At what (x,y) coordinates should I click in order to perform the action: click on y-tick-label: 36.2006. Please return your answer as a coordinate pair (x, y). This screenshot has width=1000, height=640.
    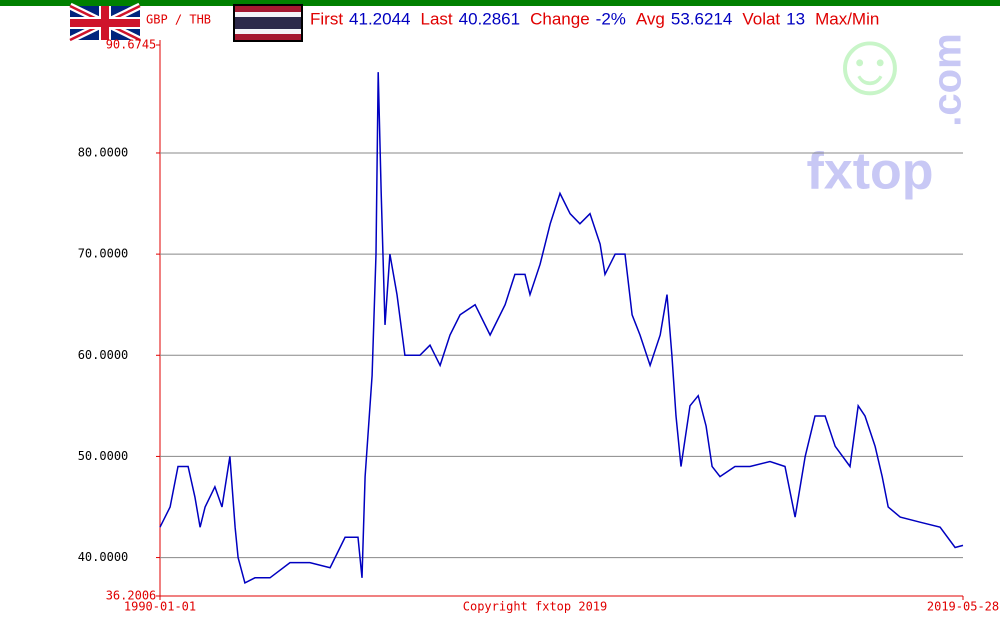
    Looking at the image, I should click on (131, 596).